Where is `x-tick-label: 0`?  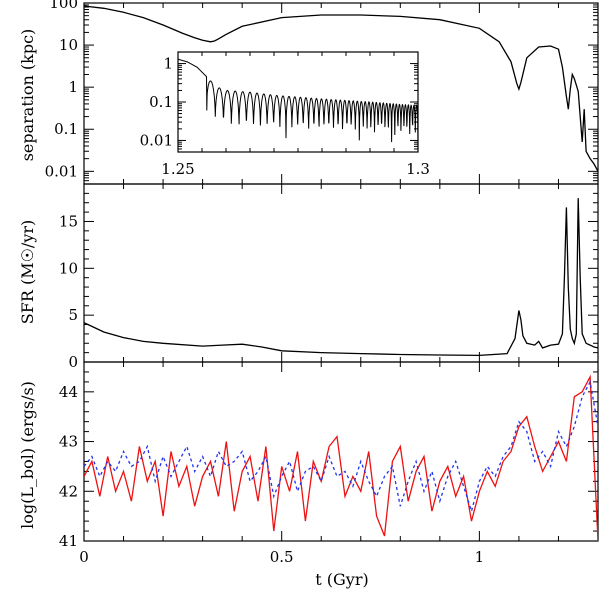
x-tick-label: 0 is located at coordinates (84, 557).